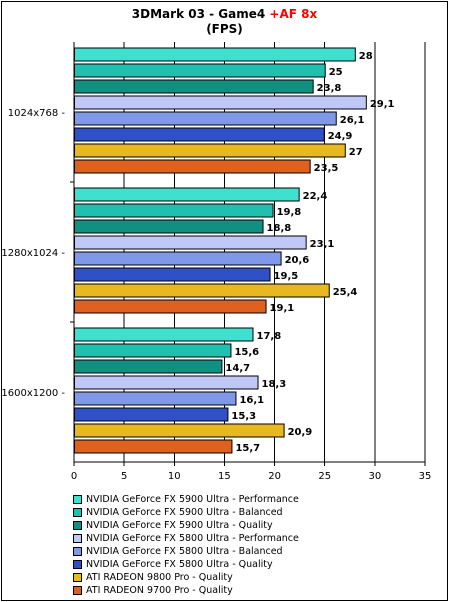 The width and height of the screenshot is (449, 602). Describe the element at coordinates (340, 136) in the screenshot. I see `data-label: 24,9` at that location.